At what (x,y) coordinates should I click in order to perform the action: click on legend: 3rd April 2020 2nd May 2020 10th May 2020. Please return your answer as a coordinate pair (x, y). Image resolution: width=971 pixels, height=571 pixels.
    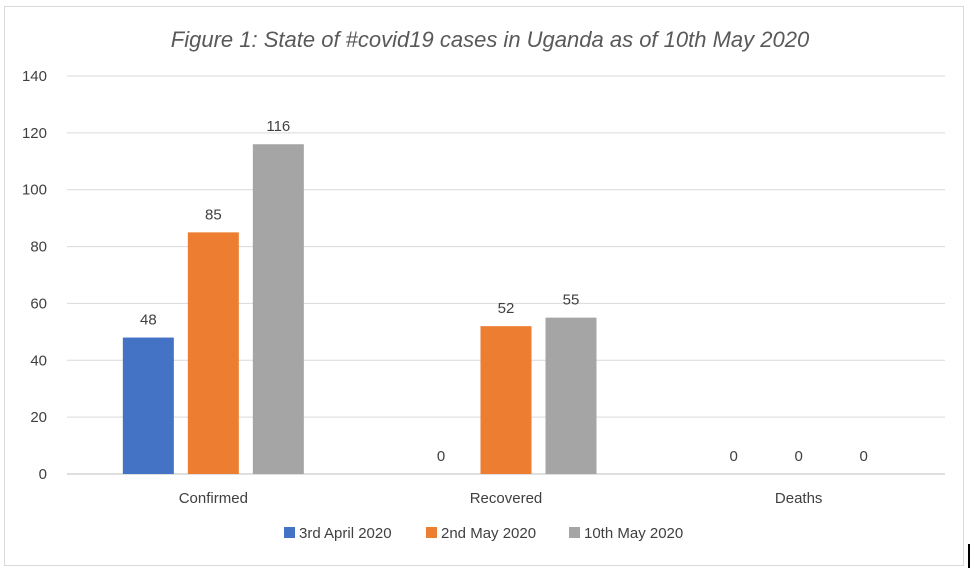
    Looking at the image, I should click on (483, 533).